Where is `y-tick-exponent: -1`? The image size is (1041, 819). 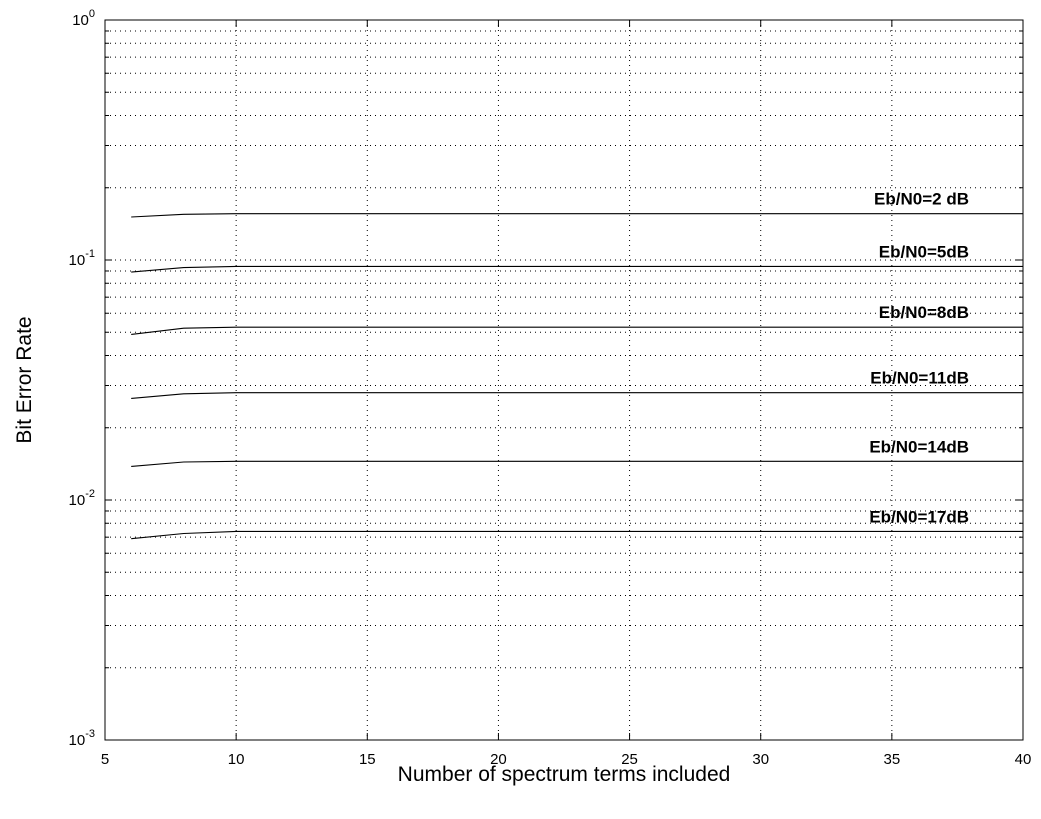
y-tick-exponent: -1 is located at coordinates (90, 254).